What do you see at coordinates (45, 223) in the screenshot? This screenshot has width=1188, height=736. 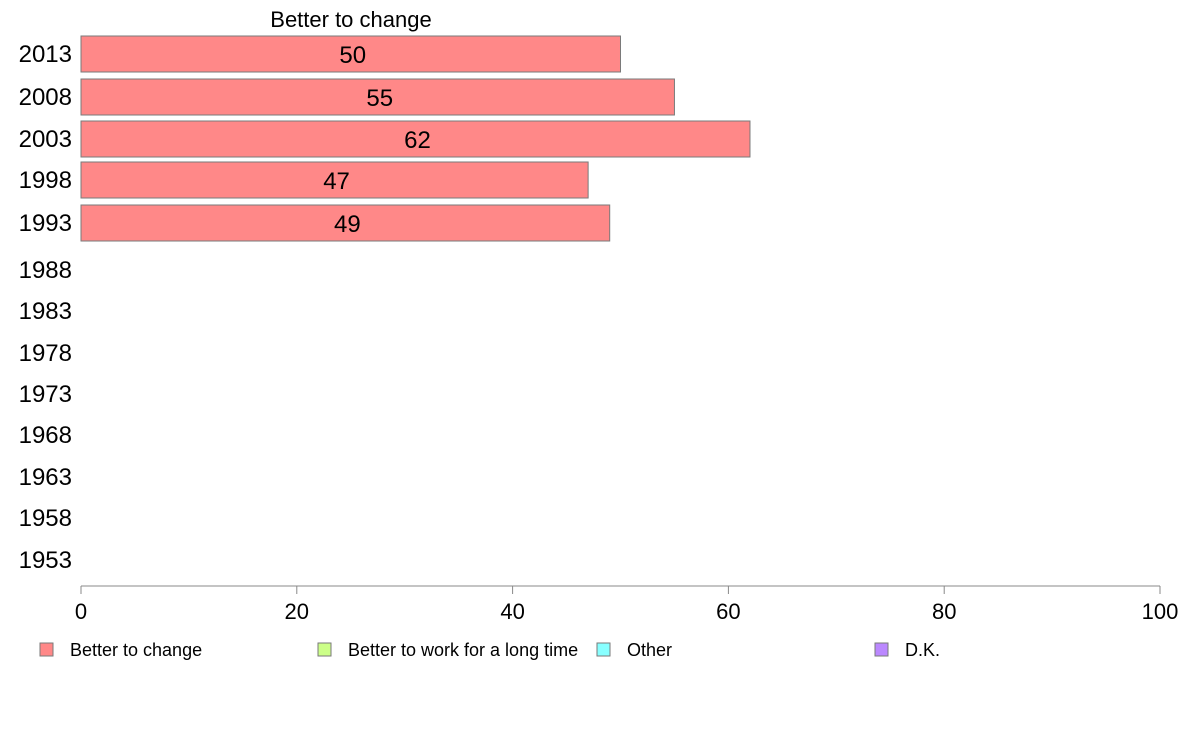 I see `y-tick-label: 1993` at bounding box center [45, 223].